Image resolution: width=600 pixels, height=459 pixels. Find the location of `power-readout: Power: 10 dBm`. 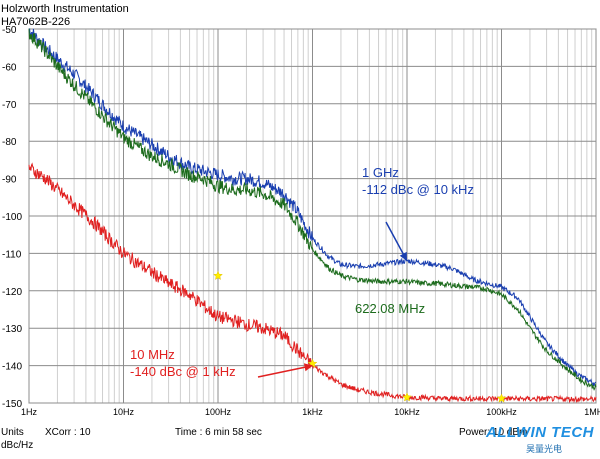

power-readout: Power: 10 dBm is located at coordinates (493, 432).